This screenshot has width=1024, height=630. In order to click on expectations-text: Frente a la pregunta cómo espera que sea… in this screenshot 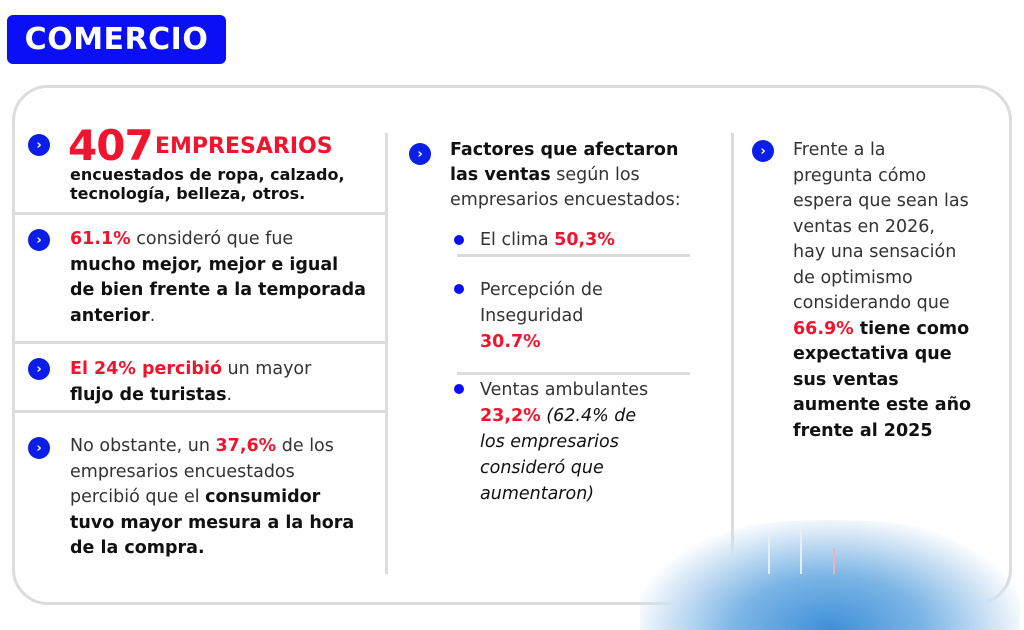, I will do `click(882, 290)`.